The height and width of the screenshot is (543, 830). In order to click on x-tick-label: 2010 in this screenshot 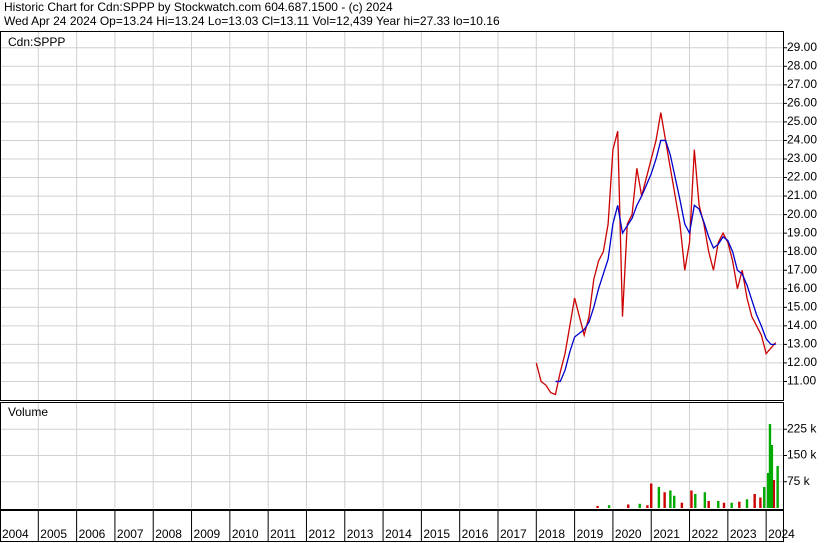, I will do `click(245, 534)`.